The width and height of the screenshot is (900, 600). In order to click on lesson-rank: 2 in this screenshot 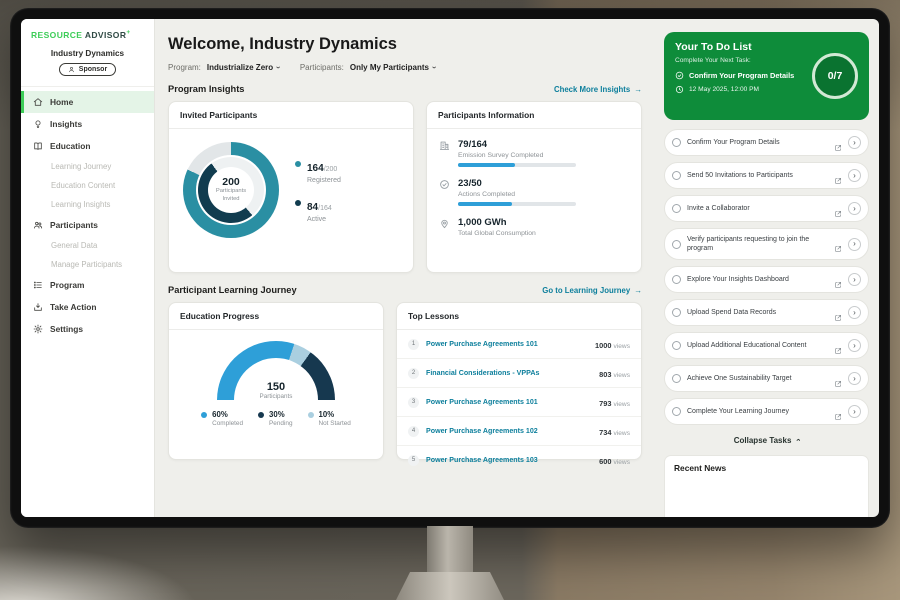, I will do `click(413, 373)`.